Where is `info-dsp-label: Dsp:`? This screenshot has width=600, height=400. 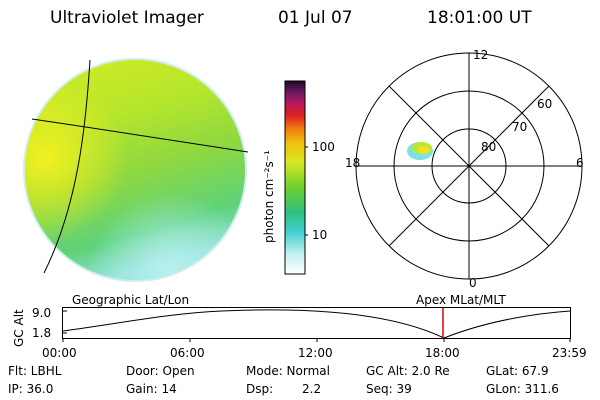 info-dsp-label: Dsp: is located at coordinates (260, 389).